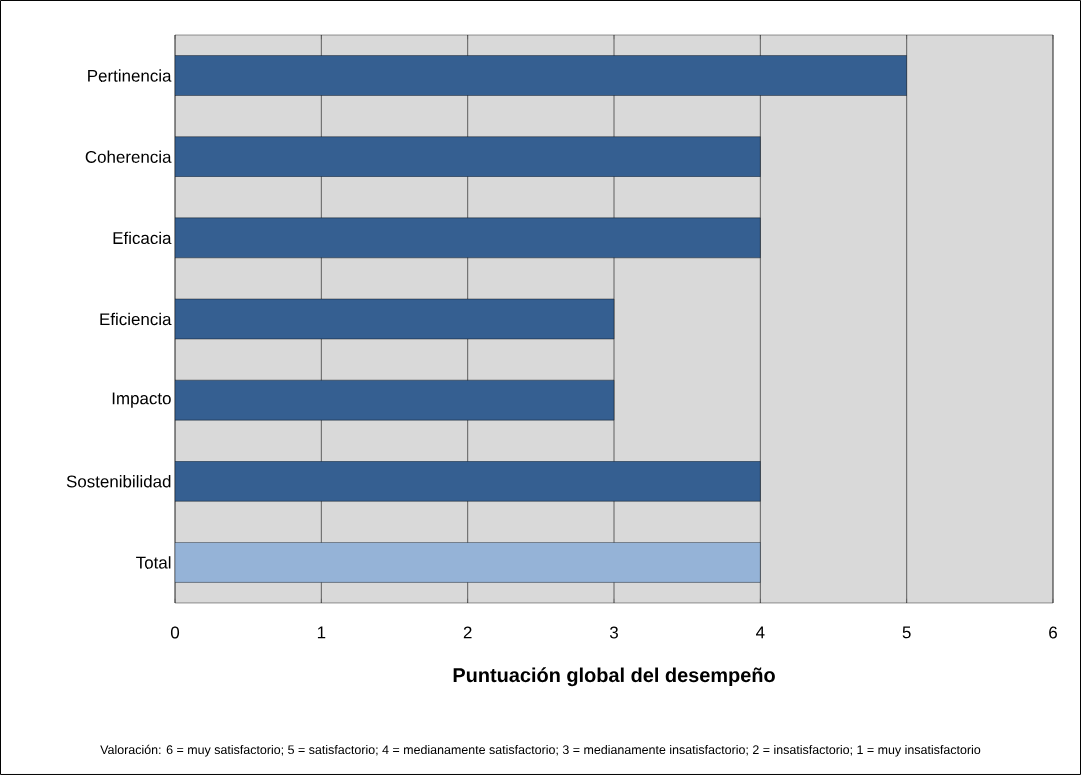 Image resolution: width=1081 pixels, height=775 pixels. I want to click on y-tick-label: Total, so click(153, 562).